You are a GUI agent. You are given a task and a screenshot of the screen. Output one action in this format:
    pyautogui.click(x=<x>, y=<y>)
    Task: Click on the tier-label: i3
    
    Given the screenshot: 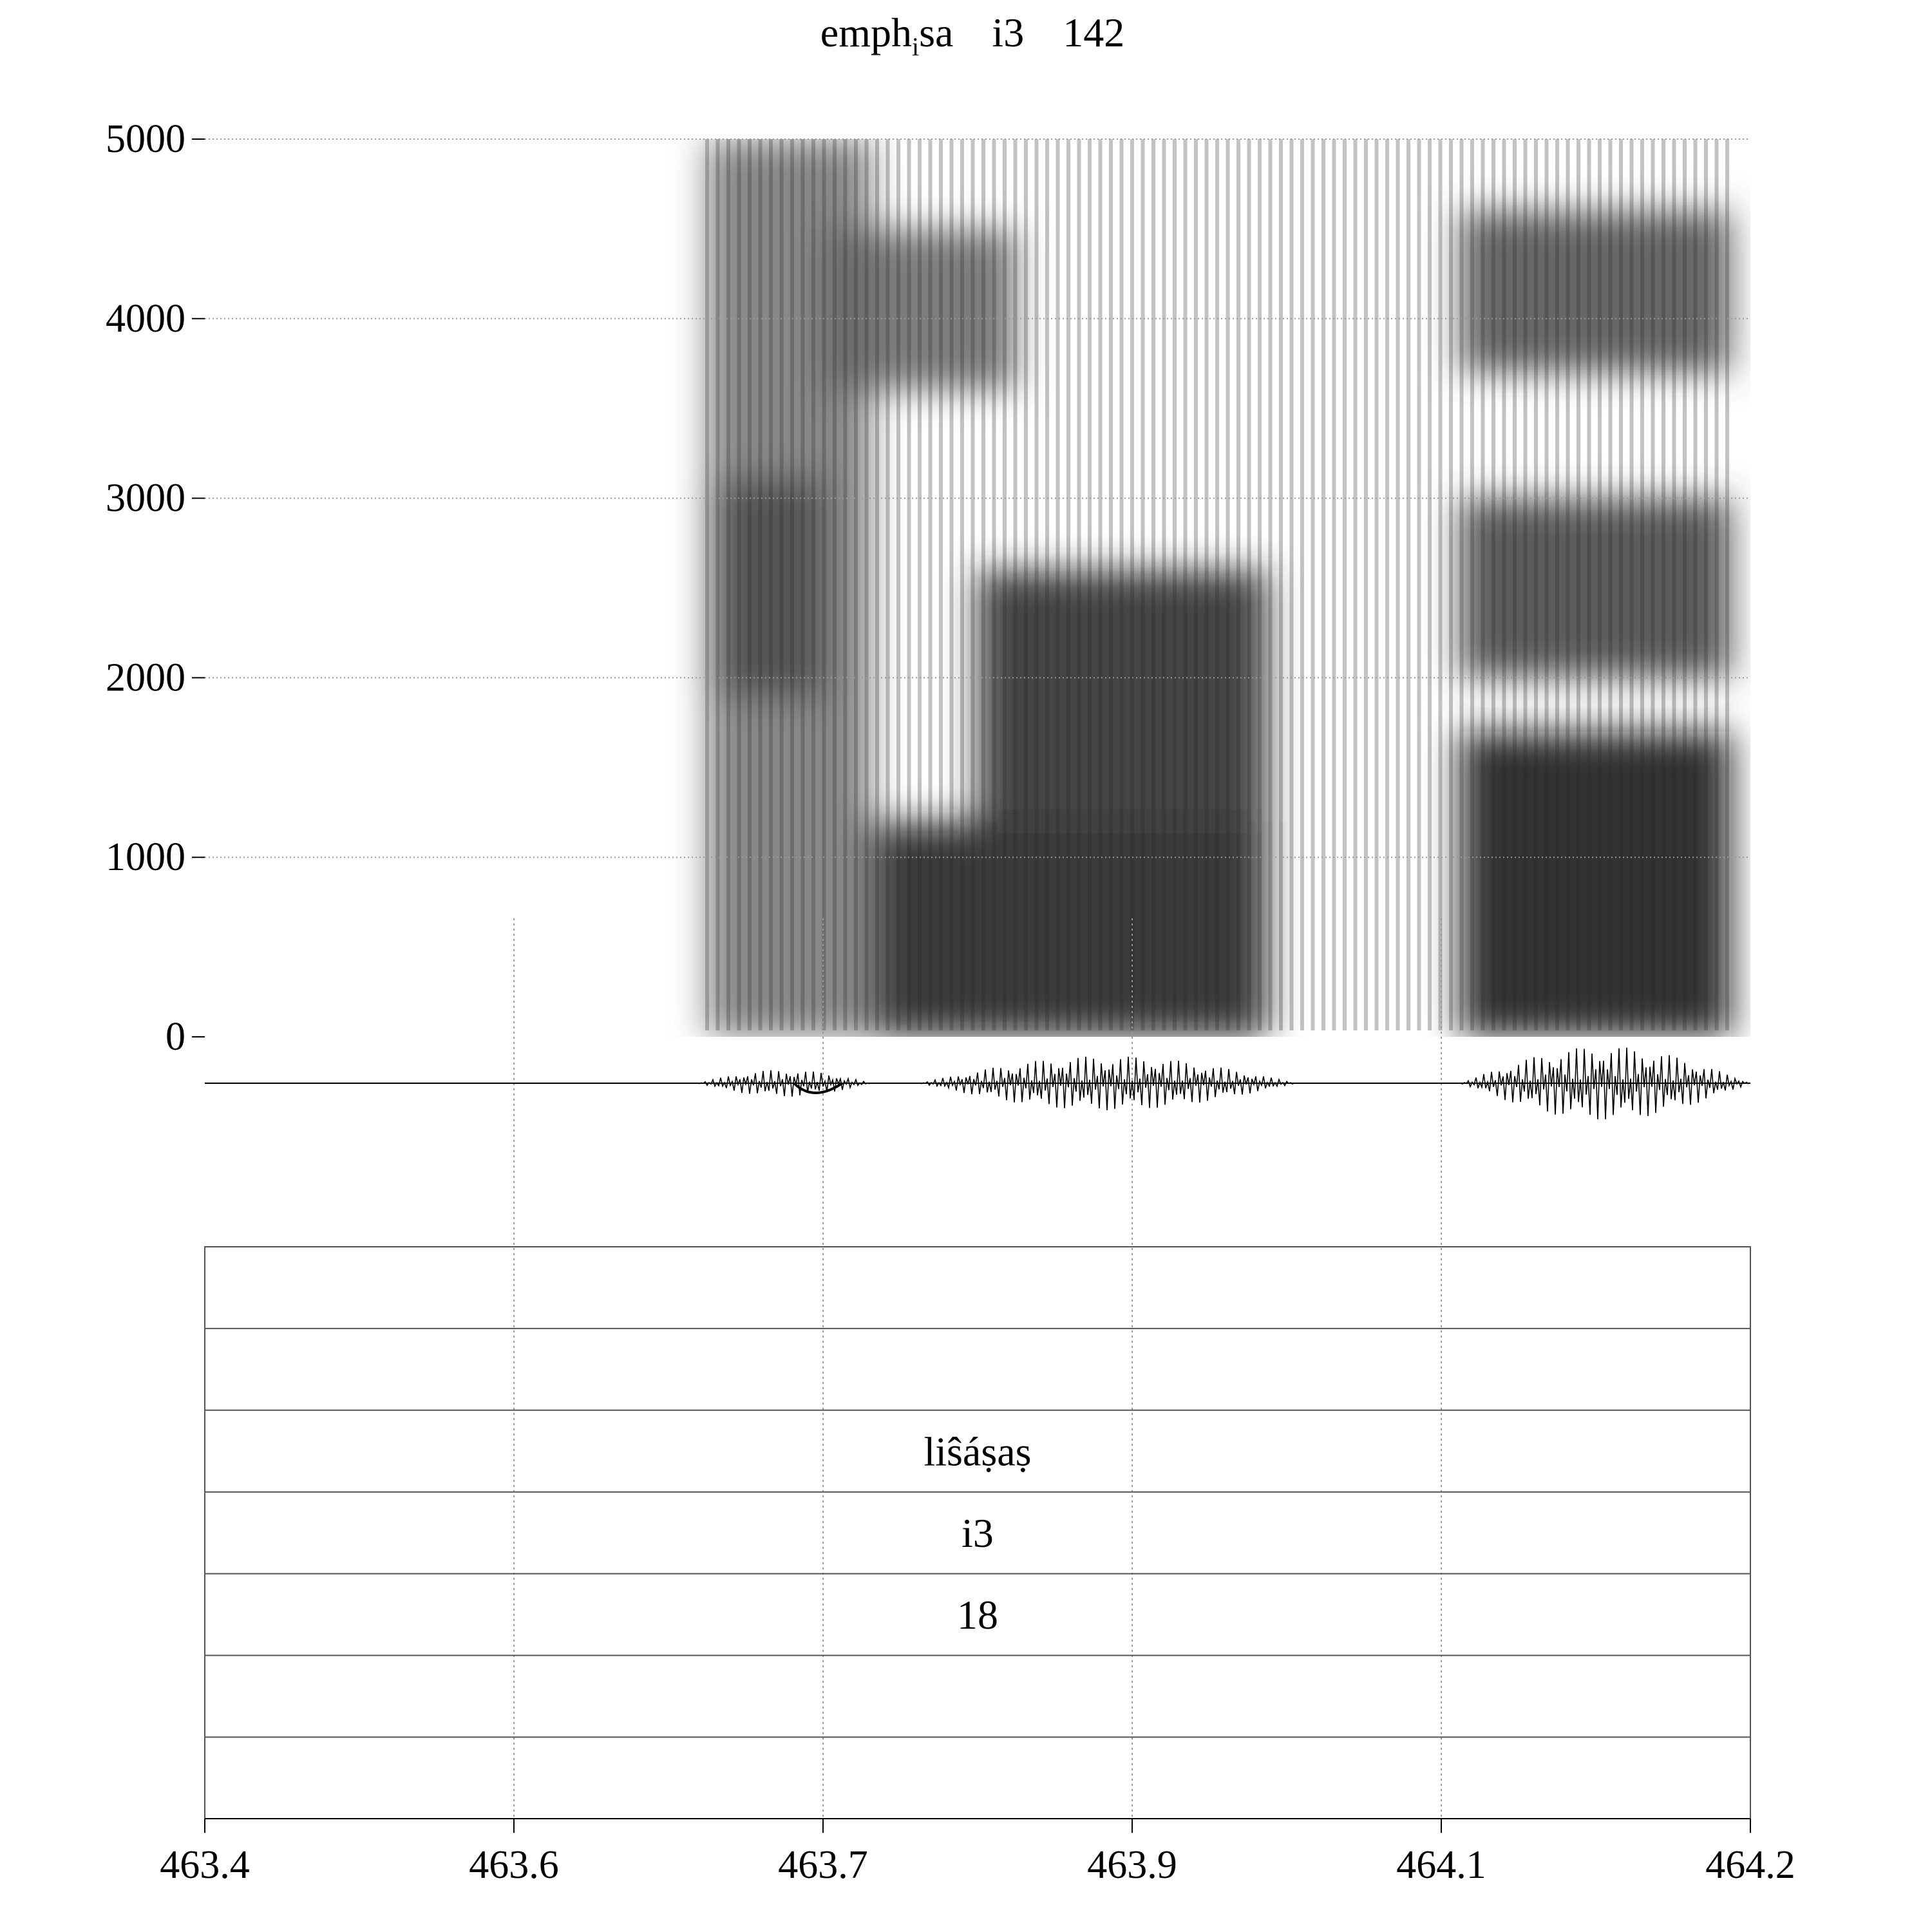 What is the action you would take?
    pyautogui.click(x=977, y=1533)
    